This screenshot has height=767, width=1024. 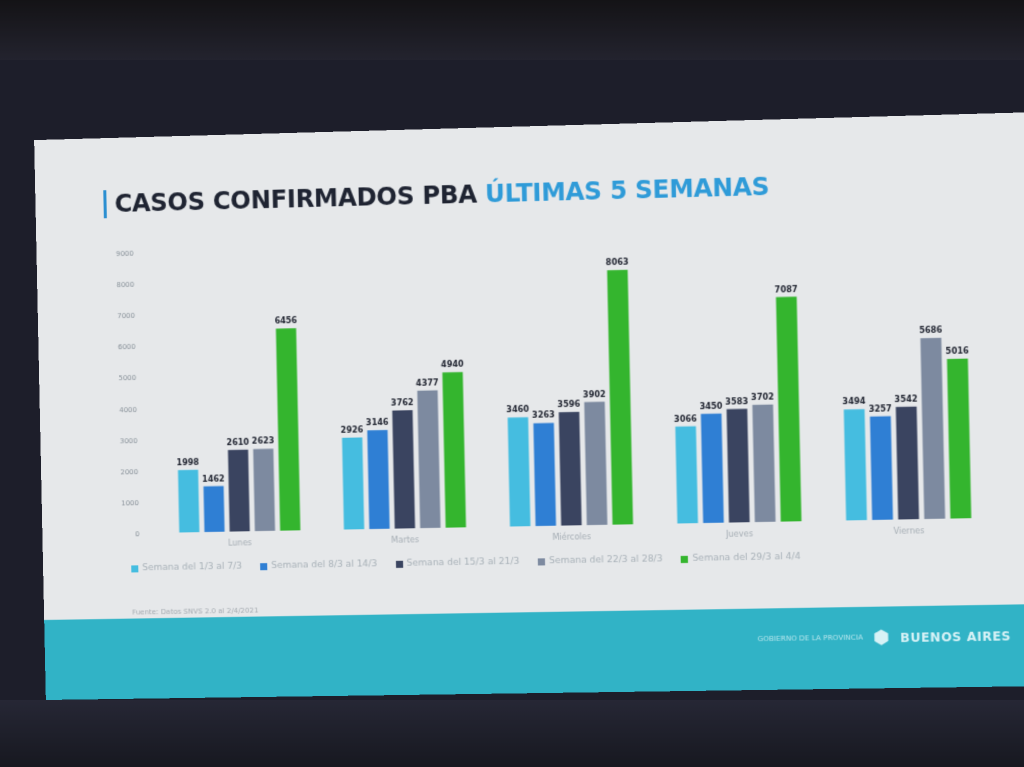 I want to click on y-tick-label: 1000, so click(x=130, y=503).